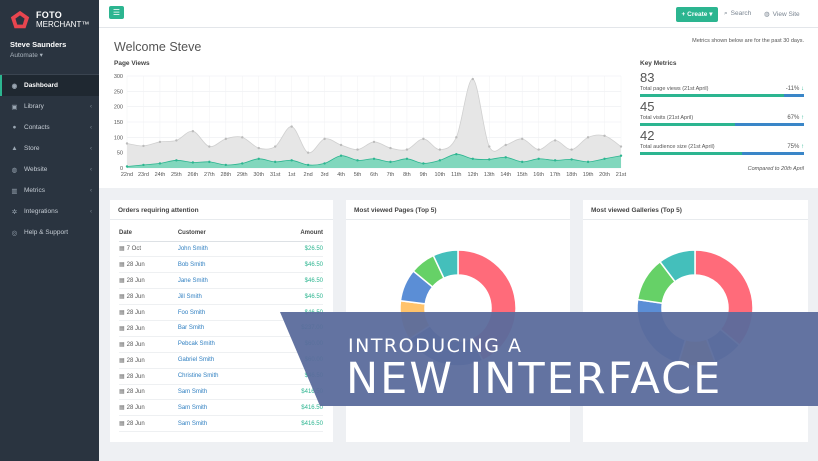  I want to click on y-tick-label: 50, so click(120, 154).